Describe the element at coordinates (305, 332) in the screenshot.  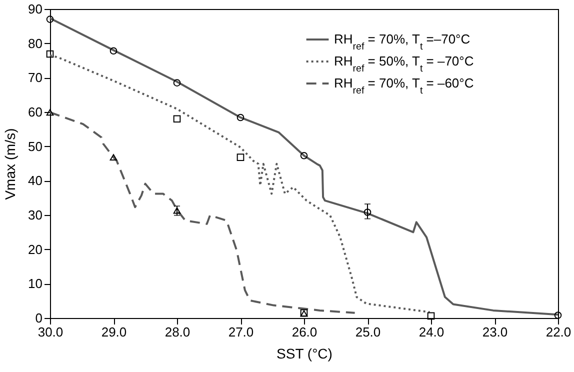
I see `x-tick-label: 26.0` at that location.